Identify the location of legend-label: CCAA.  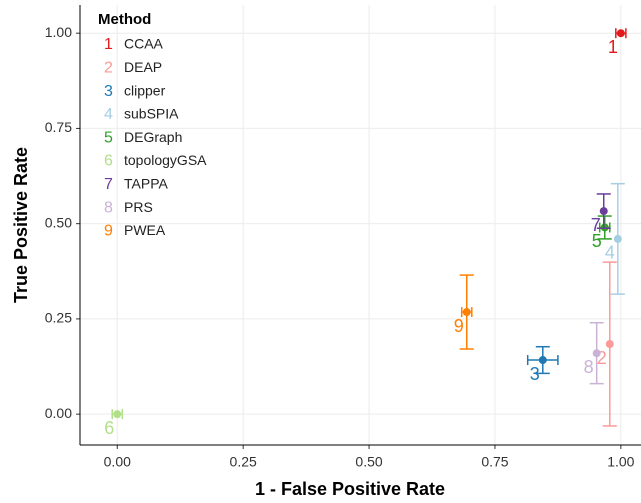
(144, 44).